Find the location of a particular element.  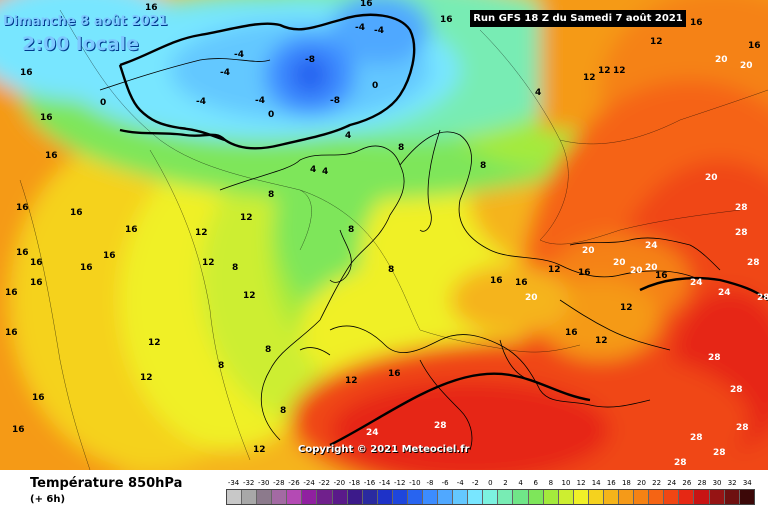

legend-tick: -20 is located at coordinates (339, 483).